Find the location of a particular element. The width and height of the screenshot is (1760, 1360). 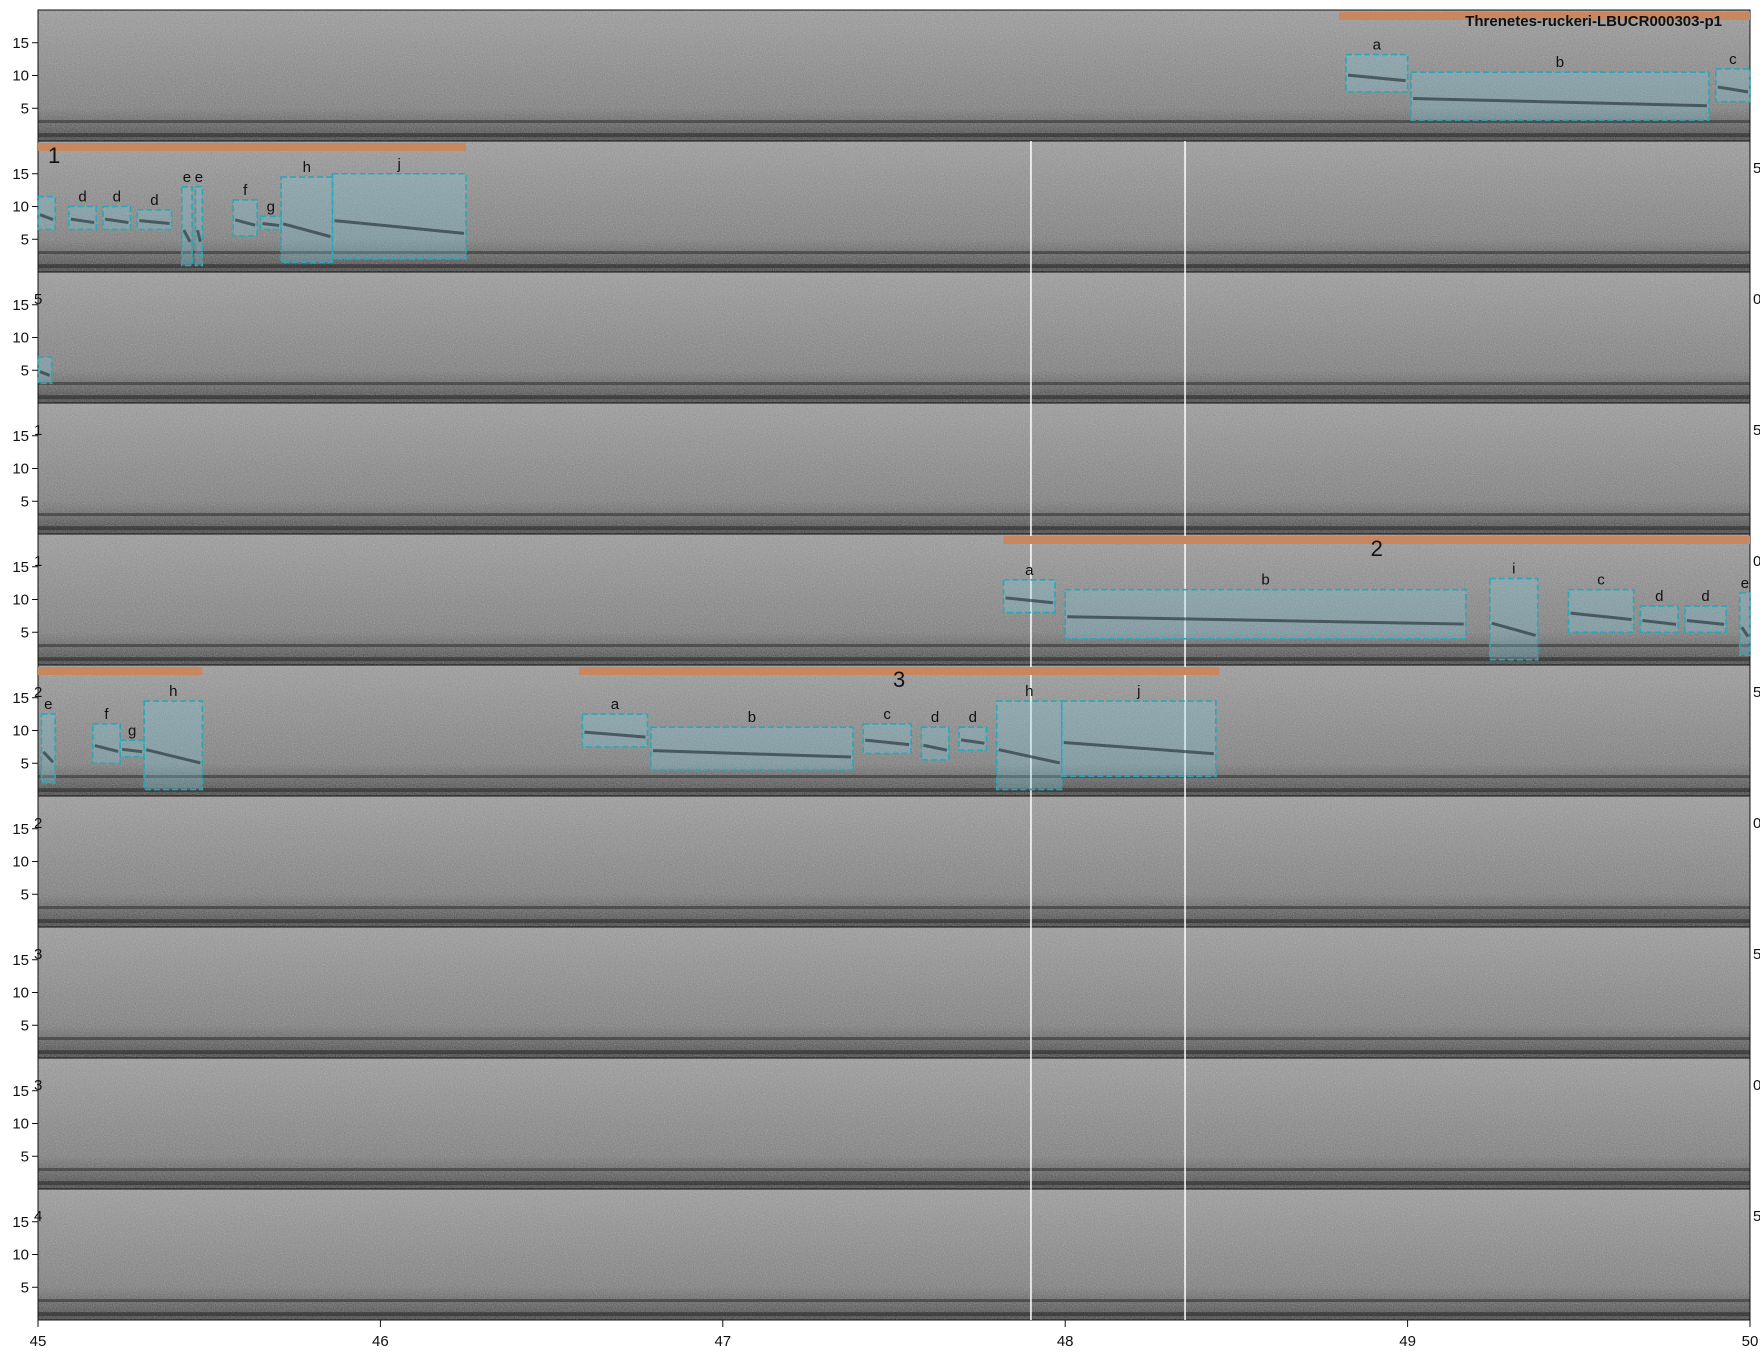

note-label: h is located at coordinates (1029, 691).